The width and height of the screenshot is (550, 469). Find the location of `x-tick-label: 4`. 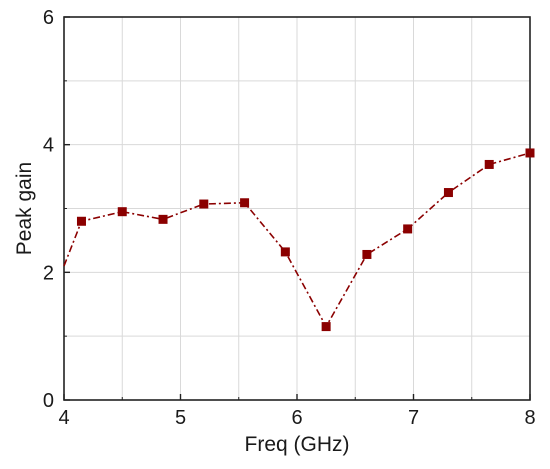

x-tick-label: 4 is located at coordinates (63, 418).